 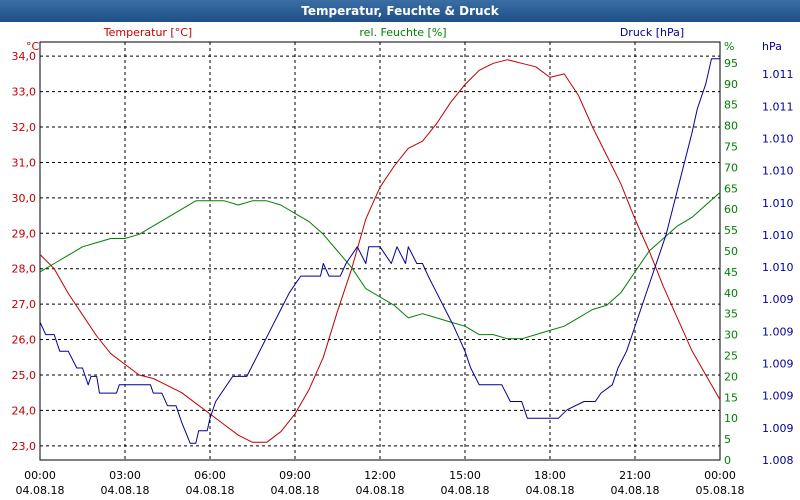 What do you see at coordinates (24, 446) in the screenshot?
I see `temperature-tick-label: 23,0` at bounding box center [24, 446].